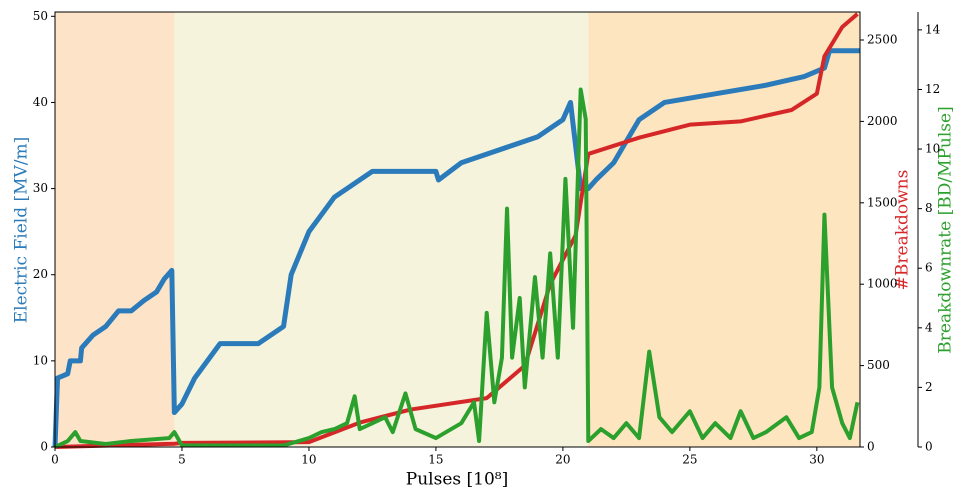 This screenshot has width=957, height=498. Describe the element at coordinates (903, 230) in the screenshot. I see `y2-label: #Breakdowns` at that location.